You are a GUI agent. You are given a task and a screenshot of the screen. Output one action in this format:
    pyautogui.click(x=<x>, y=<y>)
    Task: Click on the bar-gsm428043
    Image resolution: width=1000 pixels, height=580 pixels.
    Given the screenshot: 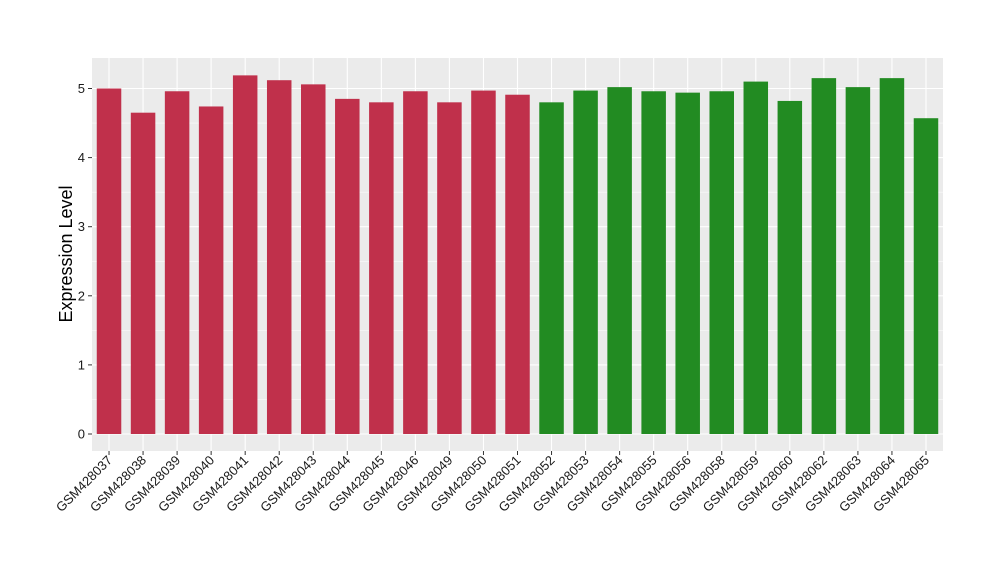 What is the action you would take?
    pyautogui.click(x=313, y=259)
    